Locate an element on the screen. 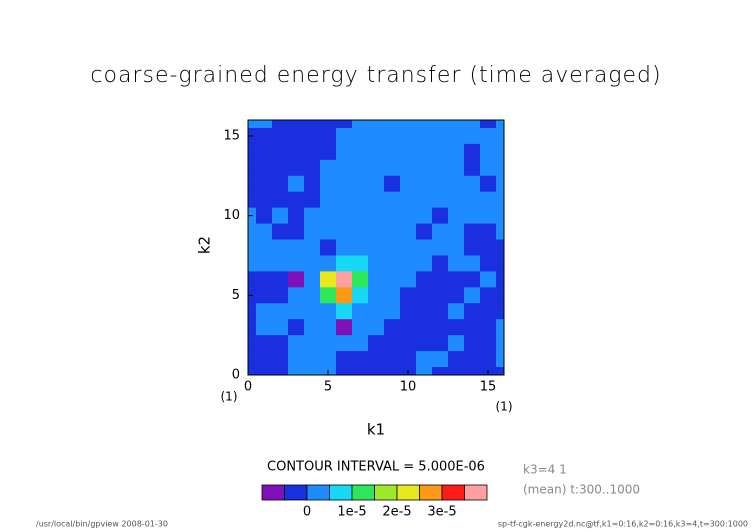 This screenshot has height=532, width=752. colorbar-label: 3e-5 is located at coordinates (441, 512).